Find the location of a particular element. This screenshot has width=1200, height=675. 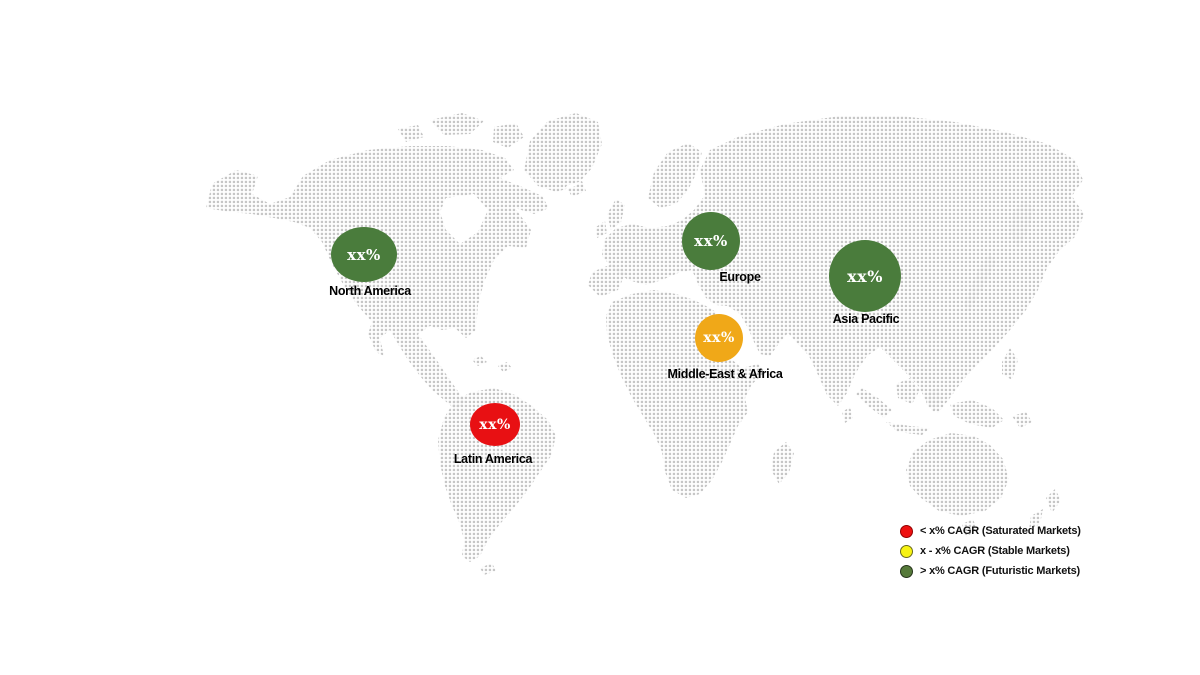

bubble-latin-america: xx% is located at coordinates (495, 424).